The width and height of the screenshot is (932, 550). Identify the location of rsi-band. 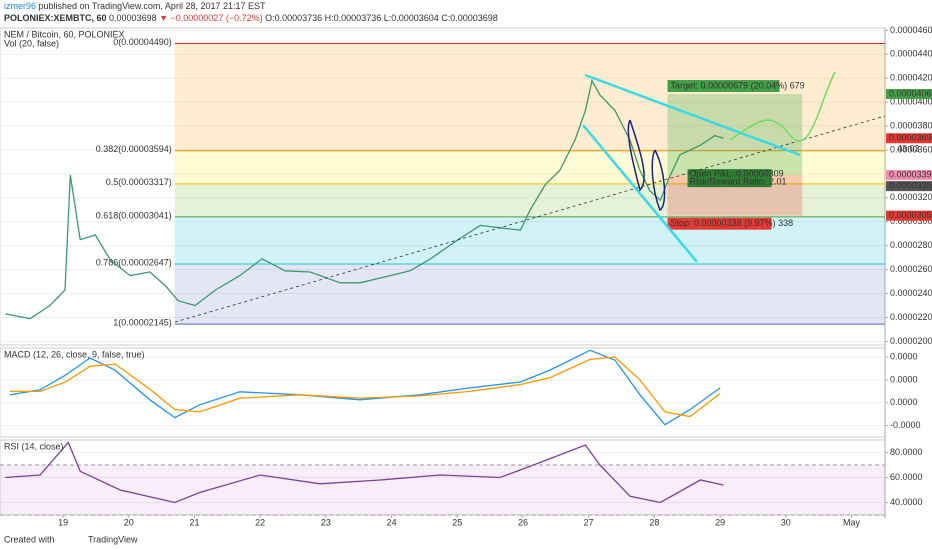
(442, 490).